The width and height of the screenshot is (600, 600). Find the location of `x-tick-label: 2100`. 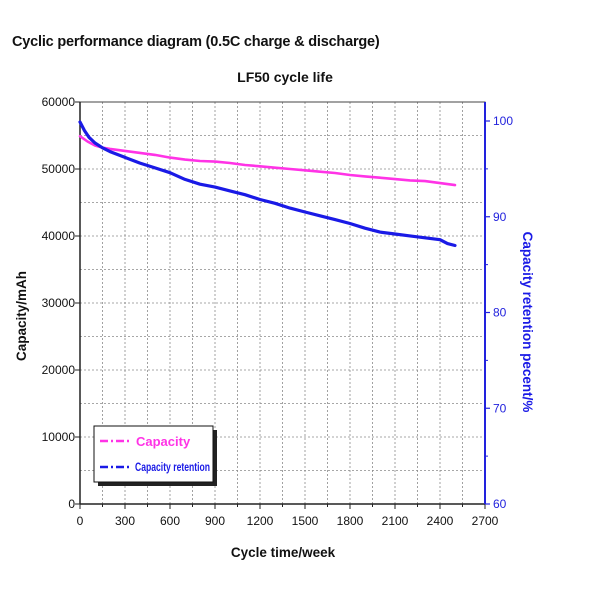

x-tick-label: 2100 is located at coordinates (395, 521).